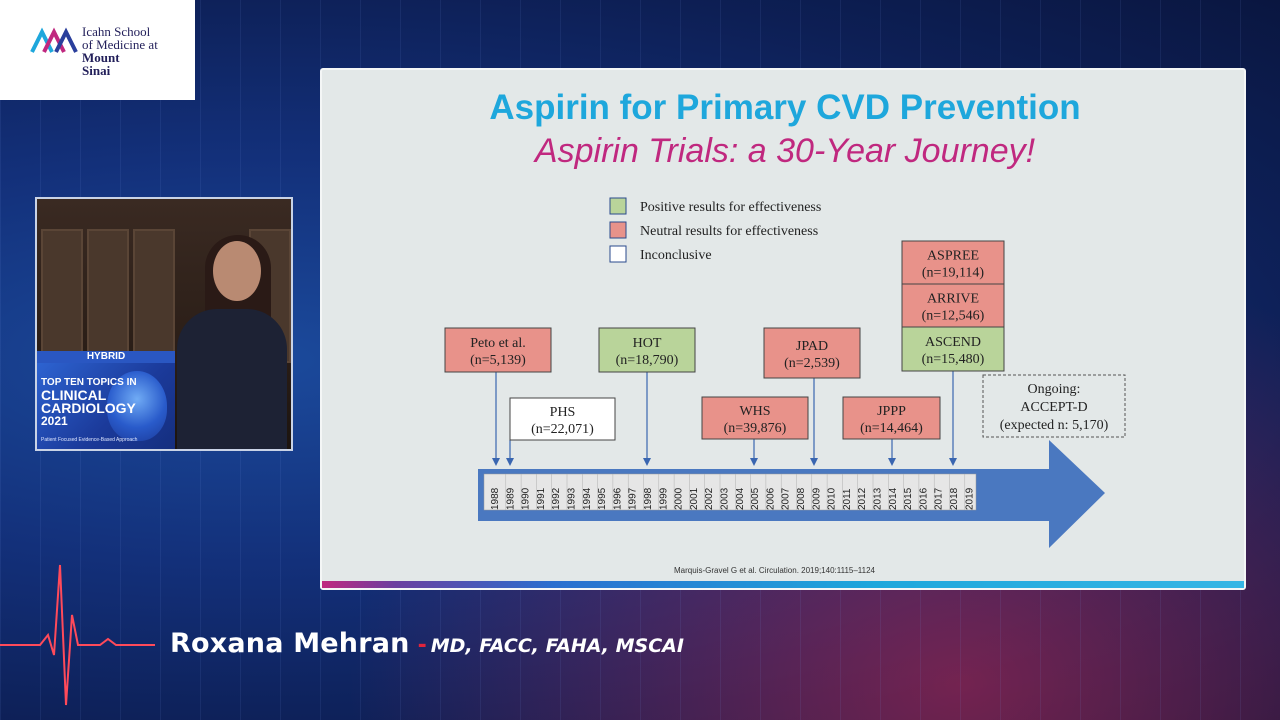 This screenshot has height=720, width=1280. I want to click on trial-box-jppp, so click(891, 418).